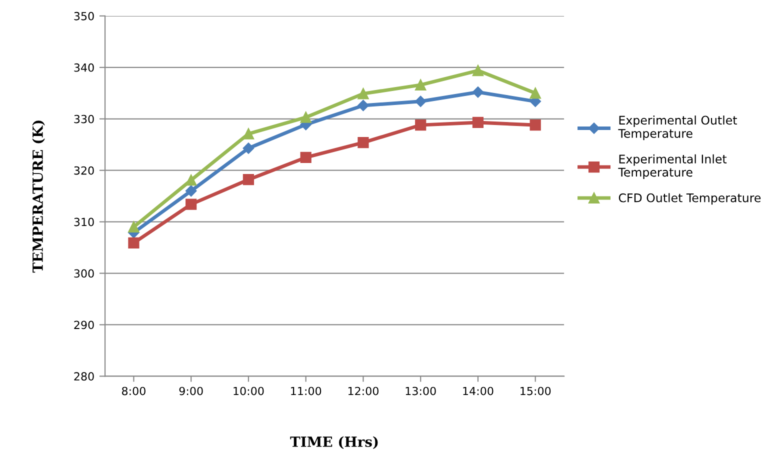 This screenshot has width=778, height=456. I want to click on y-tick-label: 280, so click(84, 376).